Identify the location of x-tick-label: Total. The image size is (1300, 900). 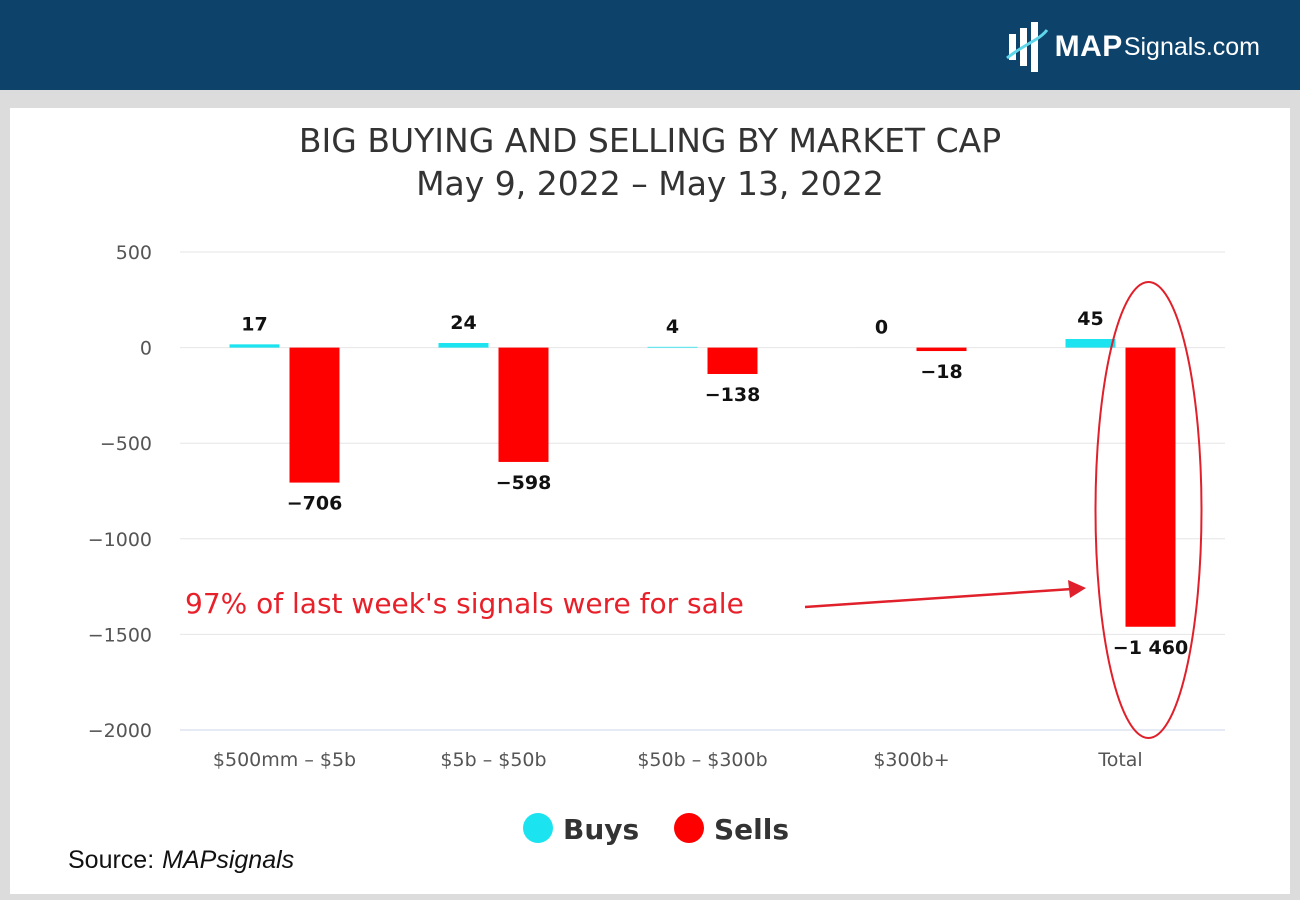
(1119, 760).